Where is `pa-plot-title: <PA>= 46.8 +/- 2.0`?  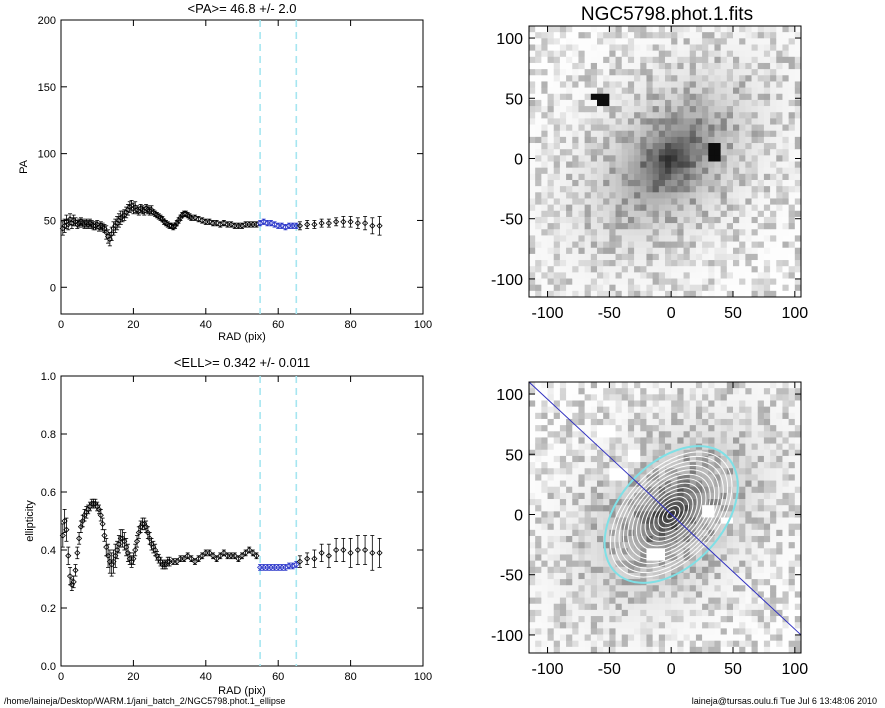 pa-plot-title: <PA>= 46.8 +/- 2.0 is located at coordinates (242, 8).